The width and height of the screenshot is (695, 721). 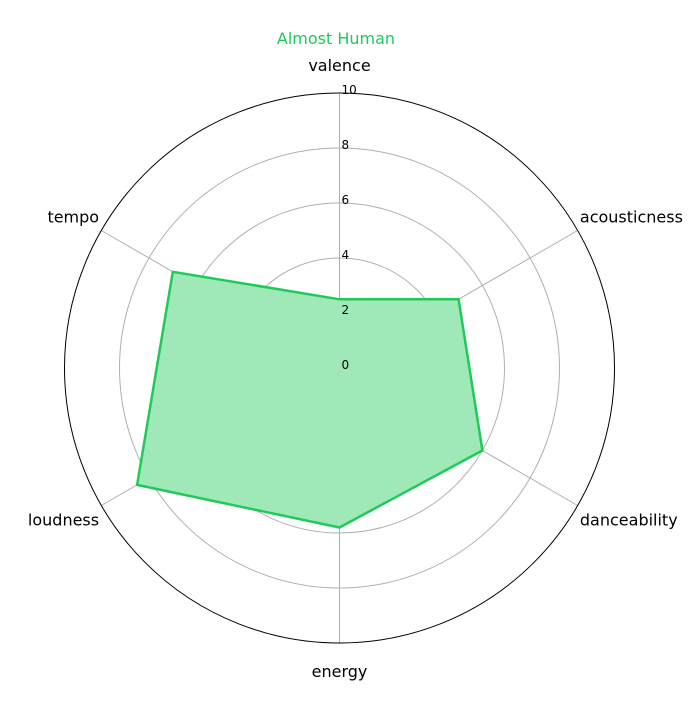 I want to click on chart-title: Almost Human, so click(x=336, y=38).